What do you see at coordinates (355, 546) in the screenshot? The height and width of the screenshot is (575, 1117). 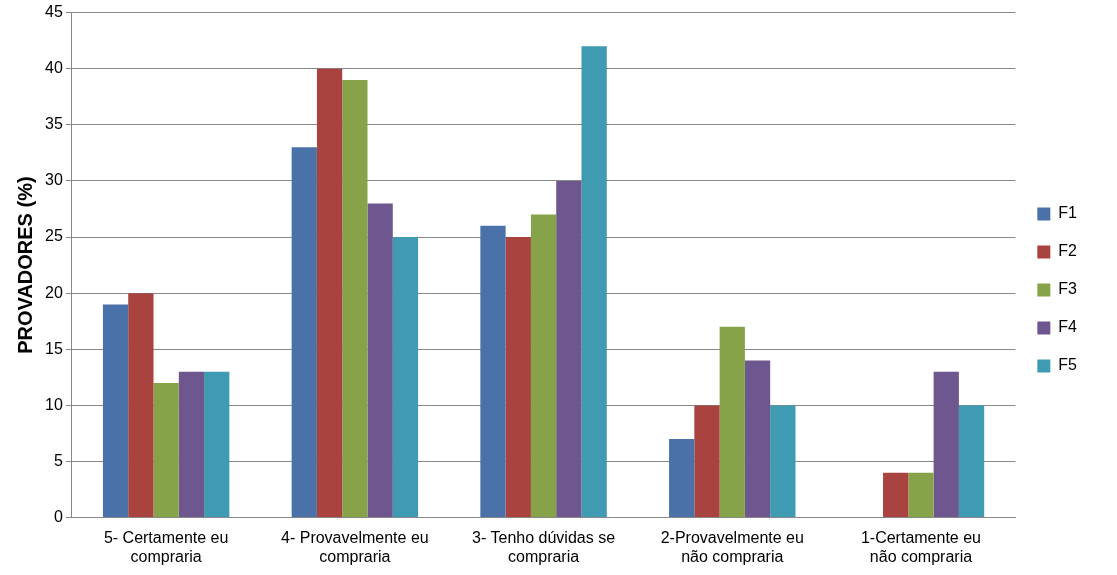 I see `x-tick-label: 4- Provavelmente eu compraria` at bounding box center [355, 546].